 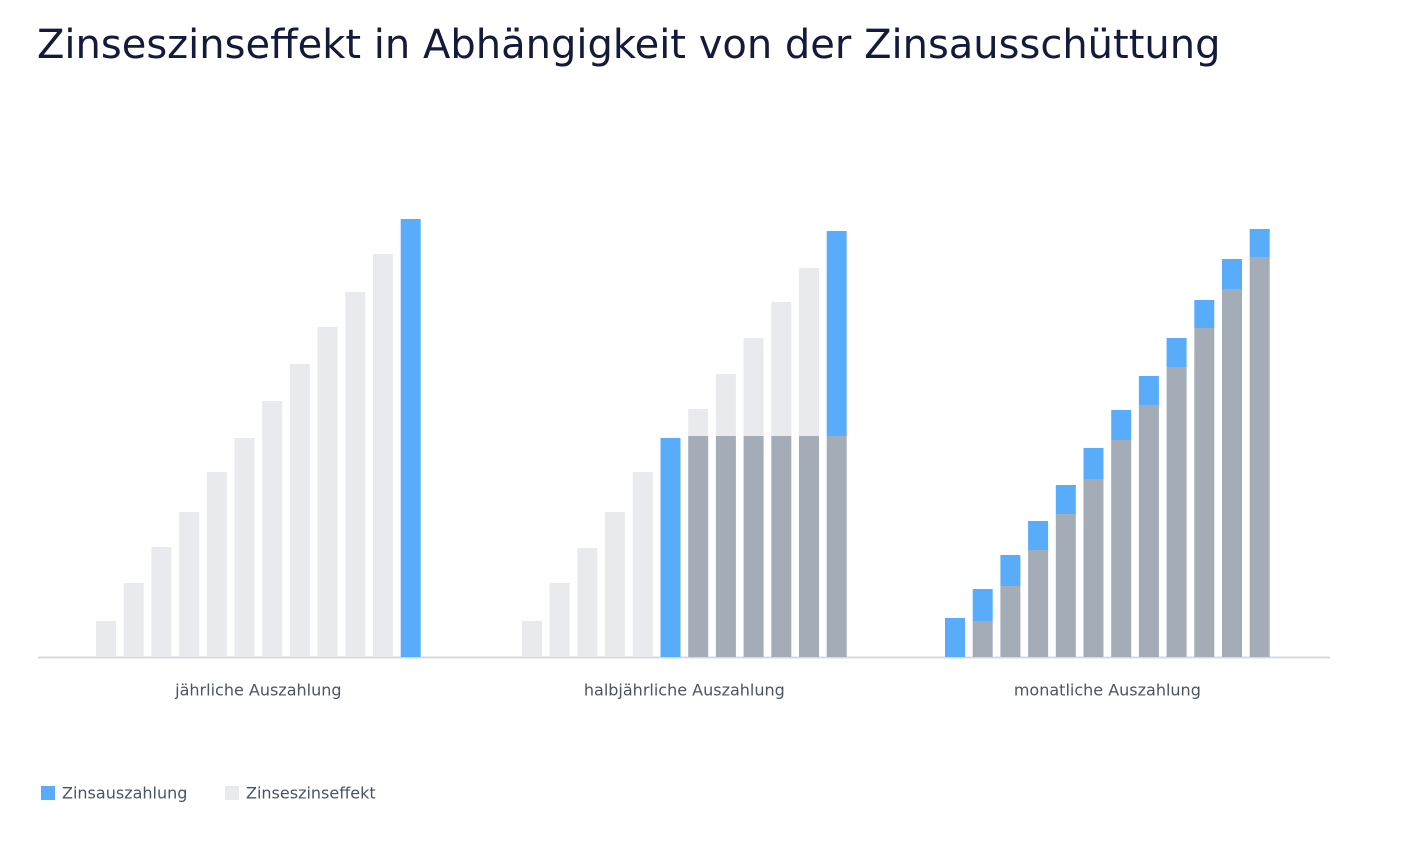 What do you see at coordinates (257, 690) in the screenshot?
I see `group-label: jährliche Auszahlung` at bounding box center [257, 690].